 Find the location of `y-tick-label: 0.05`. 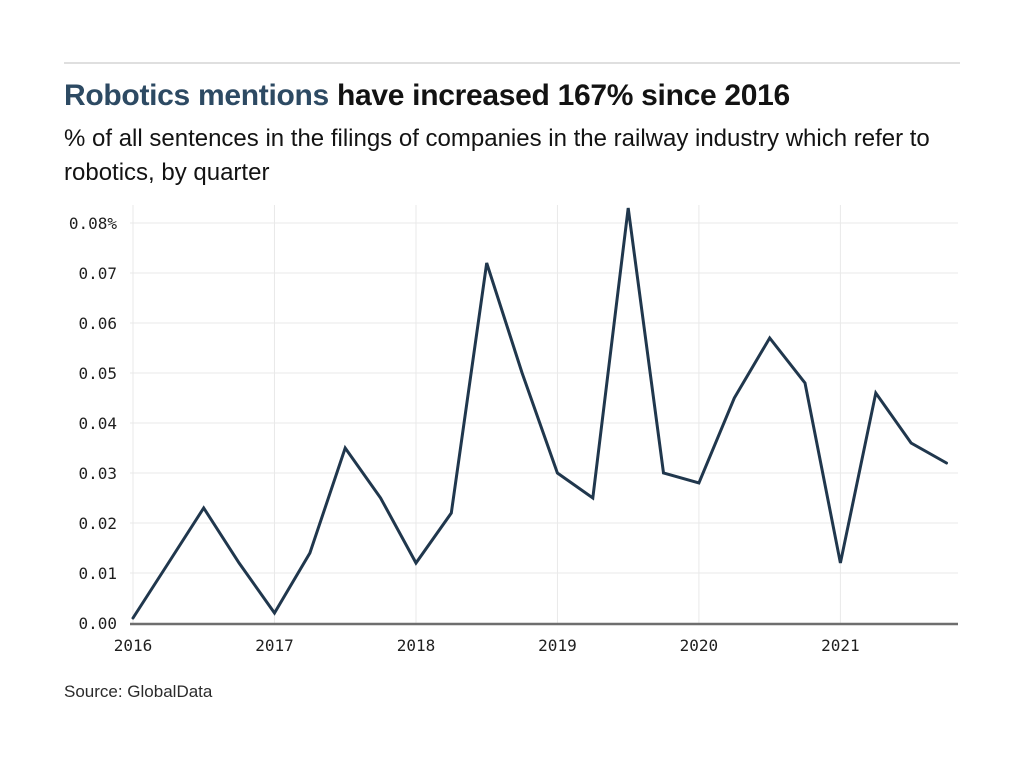

y-tick-label: 0.05 is located at coordinates (97, 373).